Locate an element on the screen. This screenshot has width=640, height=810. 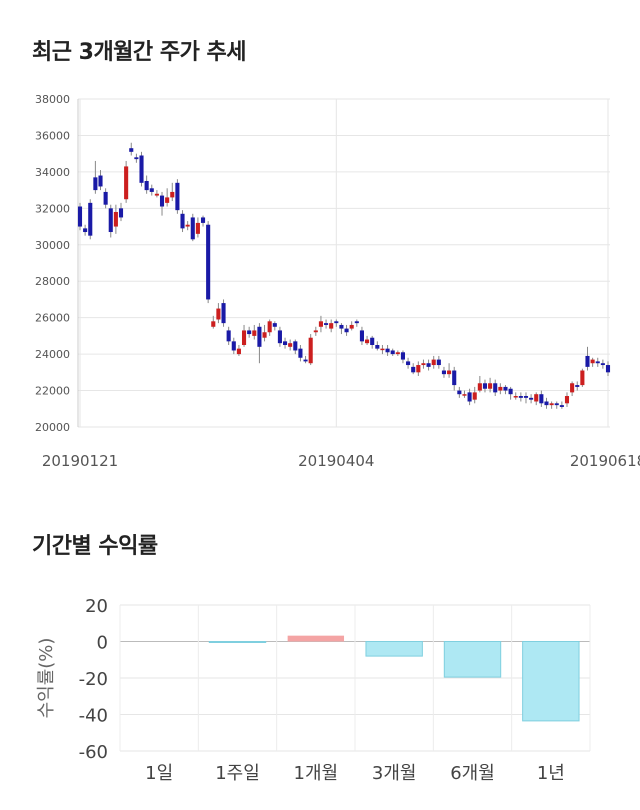
x-category-label: 1일 is located at coordinates (159, 773).